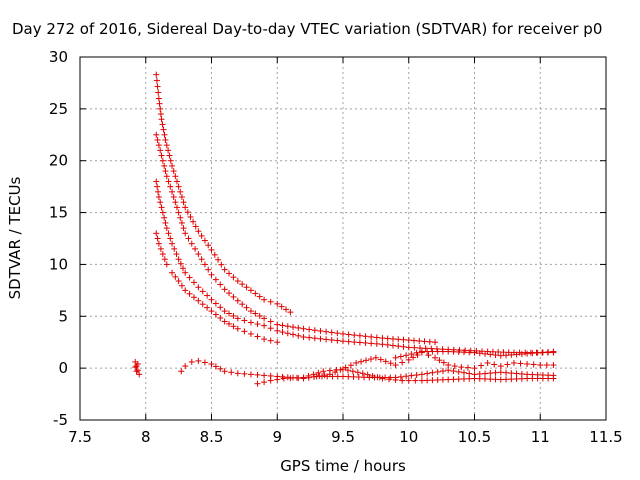  Describe the element at coordinates (212, 437) in the screenshot. I see `x-tick-label: 8.5` at that location.